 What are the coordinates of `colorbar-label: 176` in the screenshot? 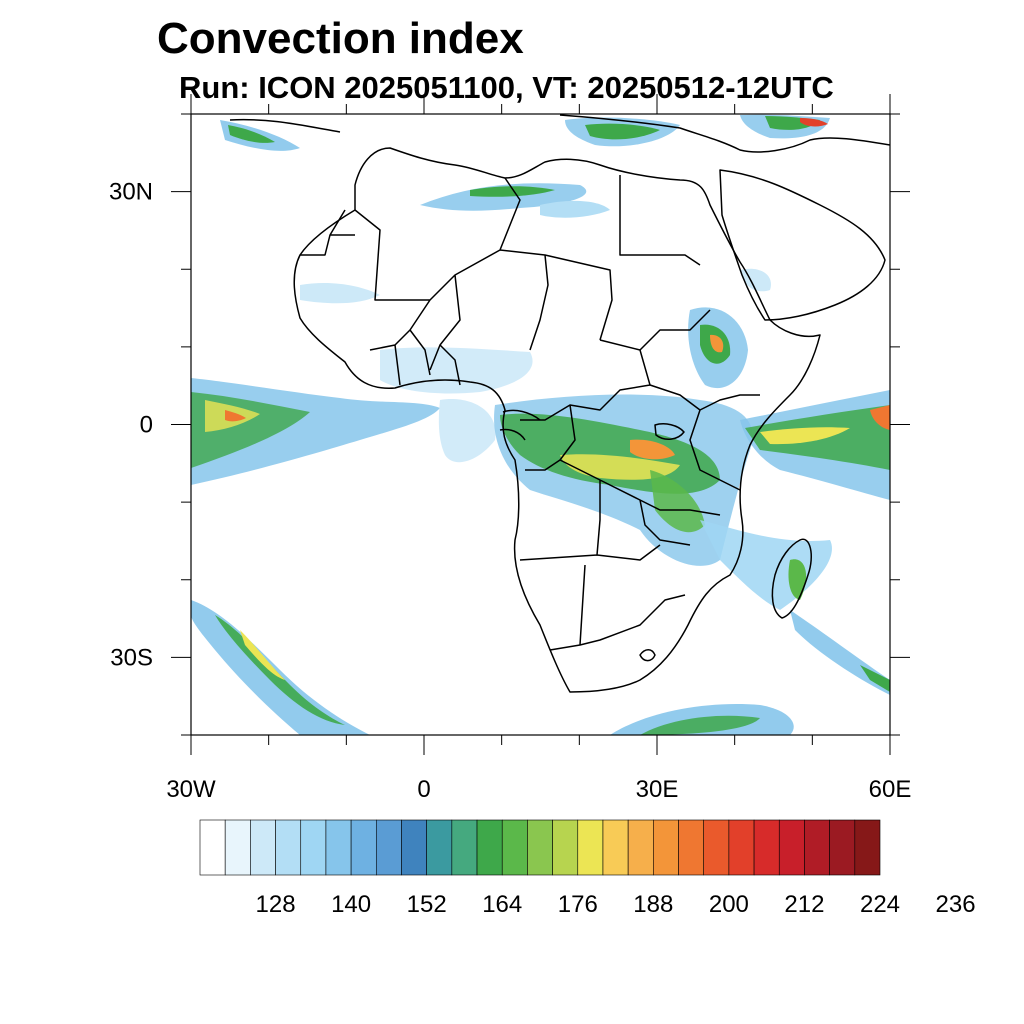 It's located at (578, 904).